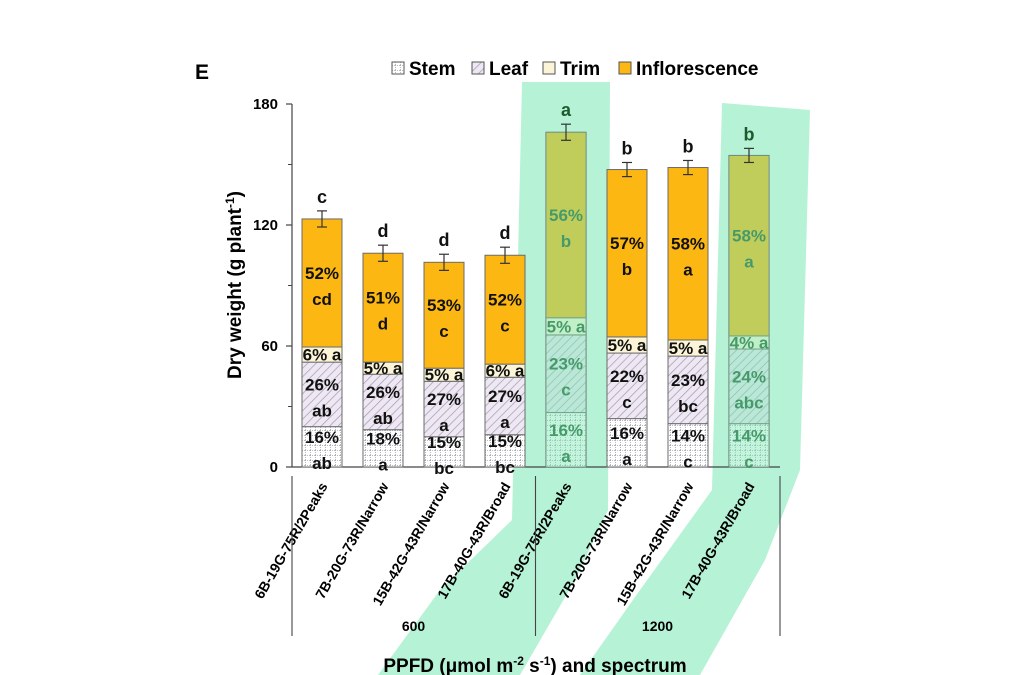  What do you see at coordinates (505, 467) in the screenshot?
I see `segment-letter: bc` at bounding box center [505, 467].